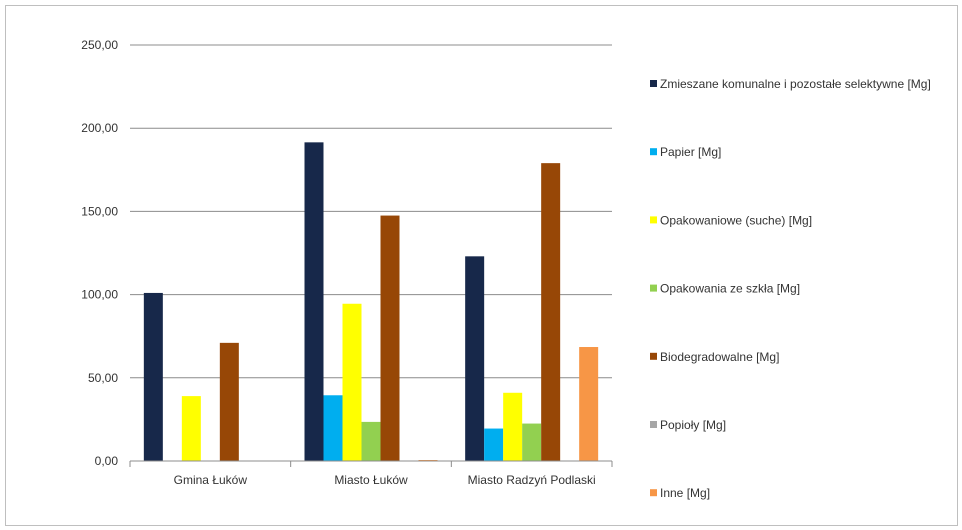 The height and width of the screenshot is (530, 962). Describe the element at coordinates (730, 289) in the screenshot. I see `legend-label: Opakowania ze szkła [Mg]` at that location.